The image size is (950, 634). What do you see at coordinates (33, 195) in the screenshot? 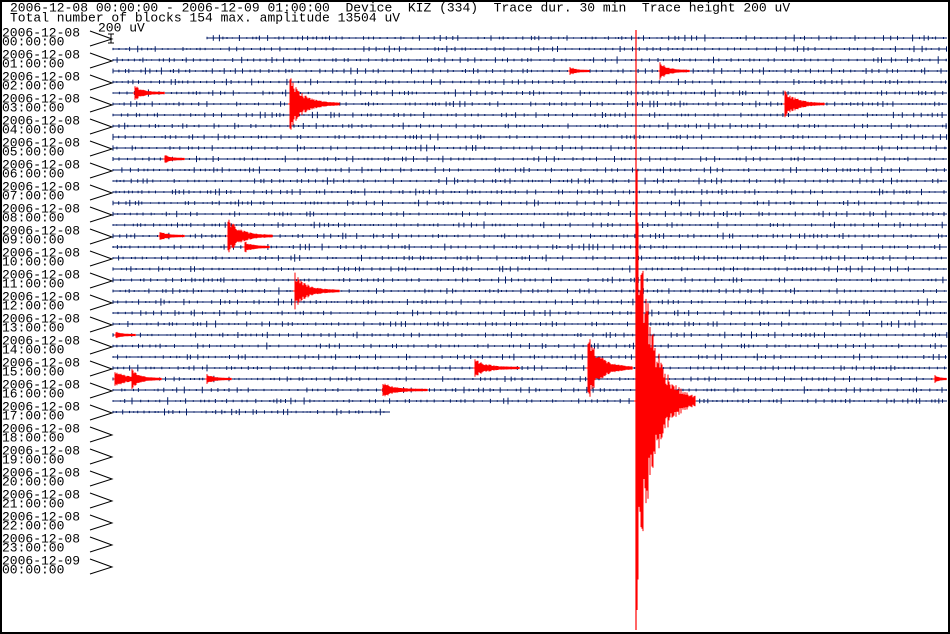
I see `time-label-time: 07:00:00` at bounding box center [33, 195].